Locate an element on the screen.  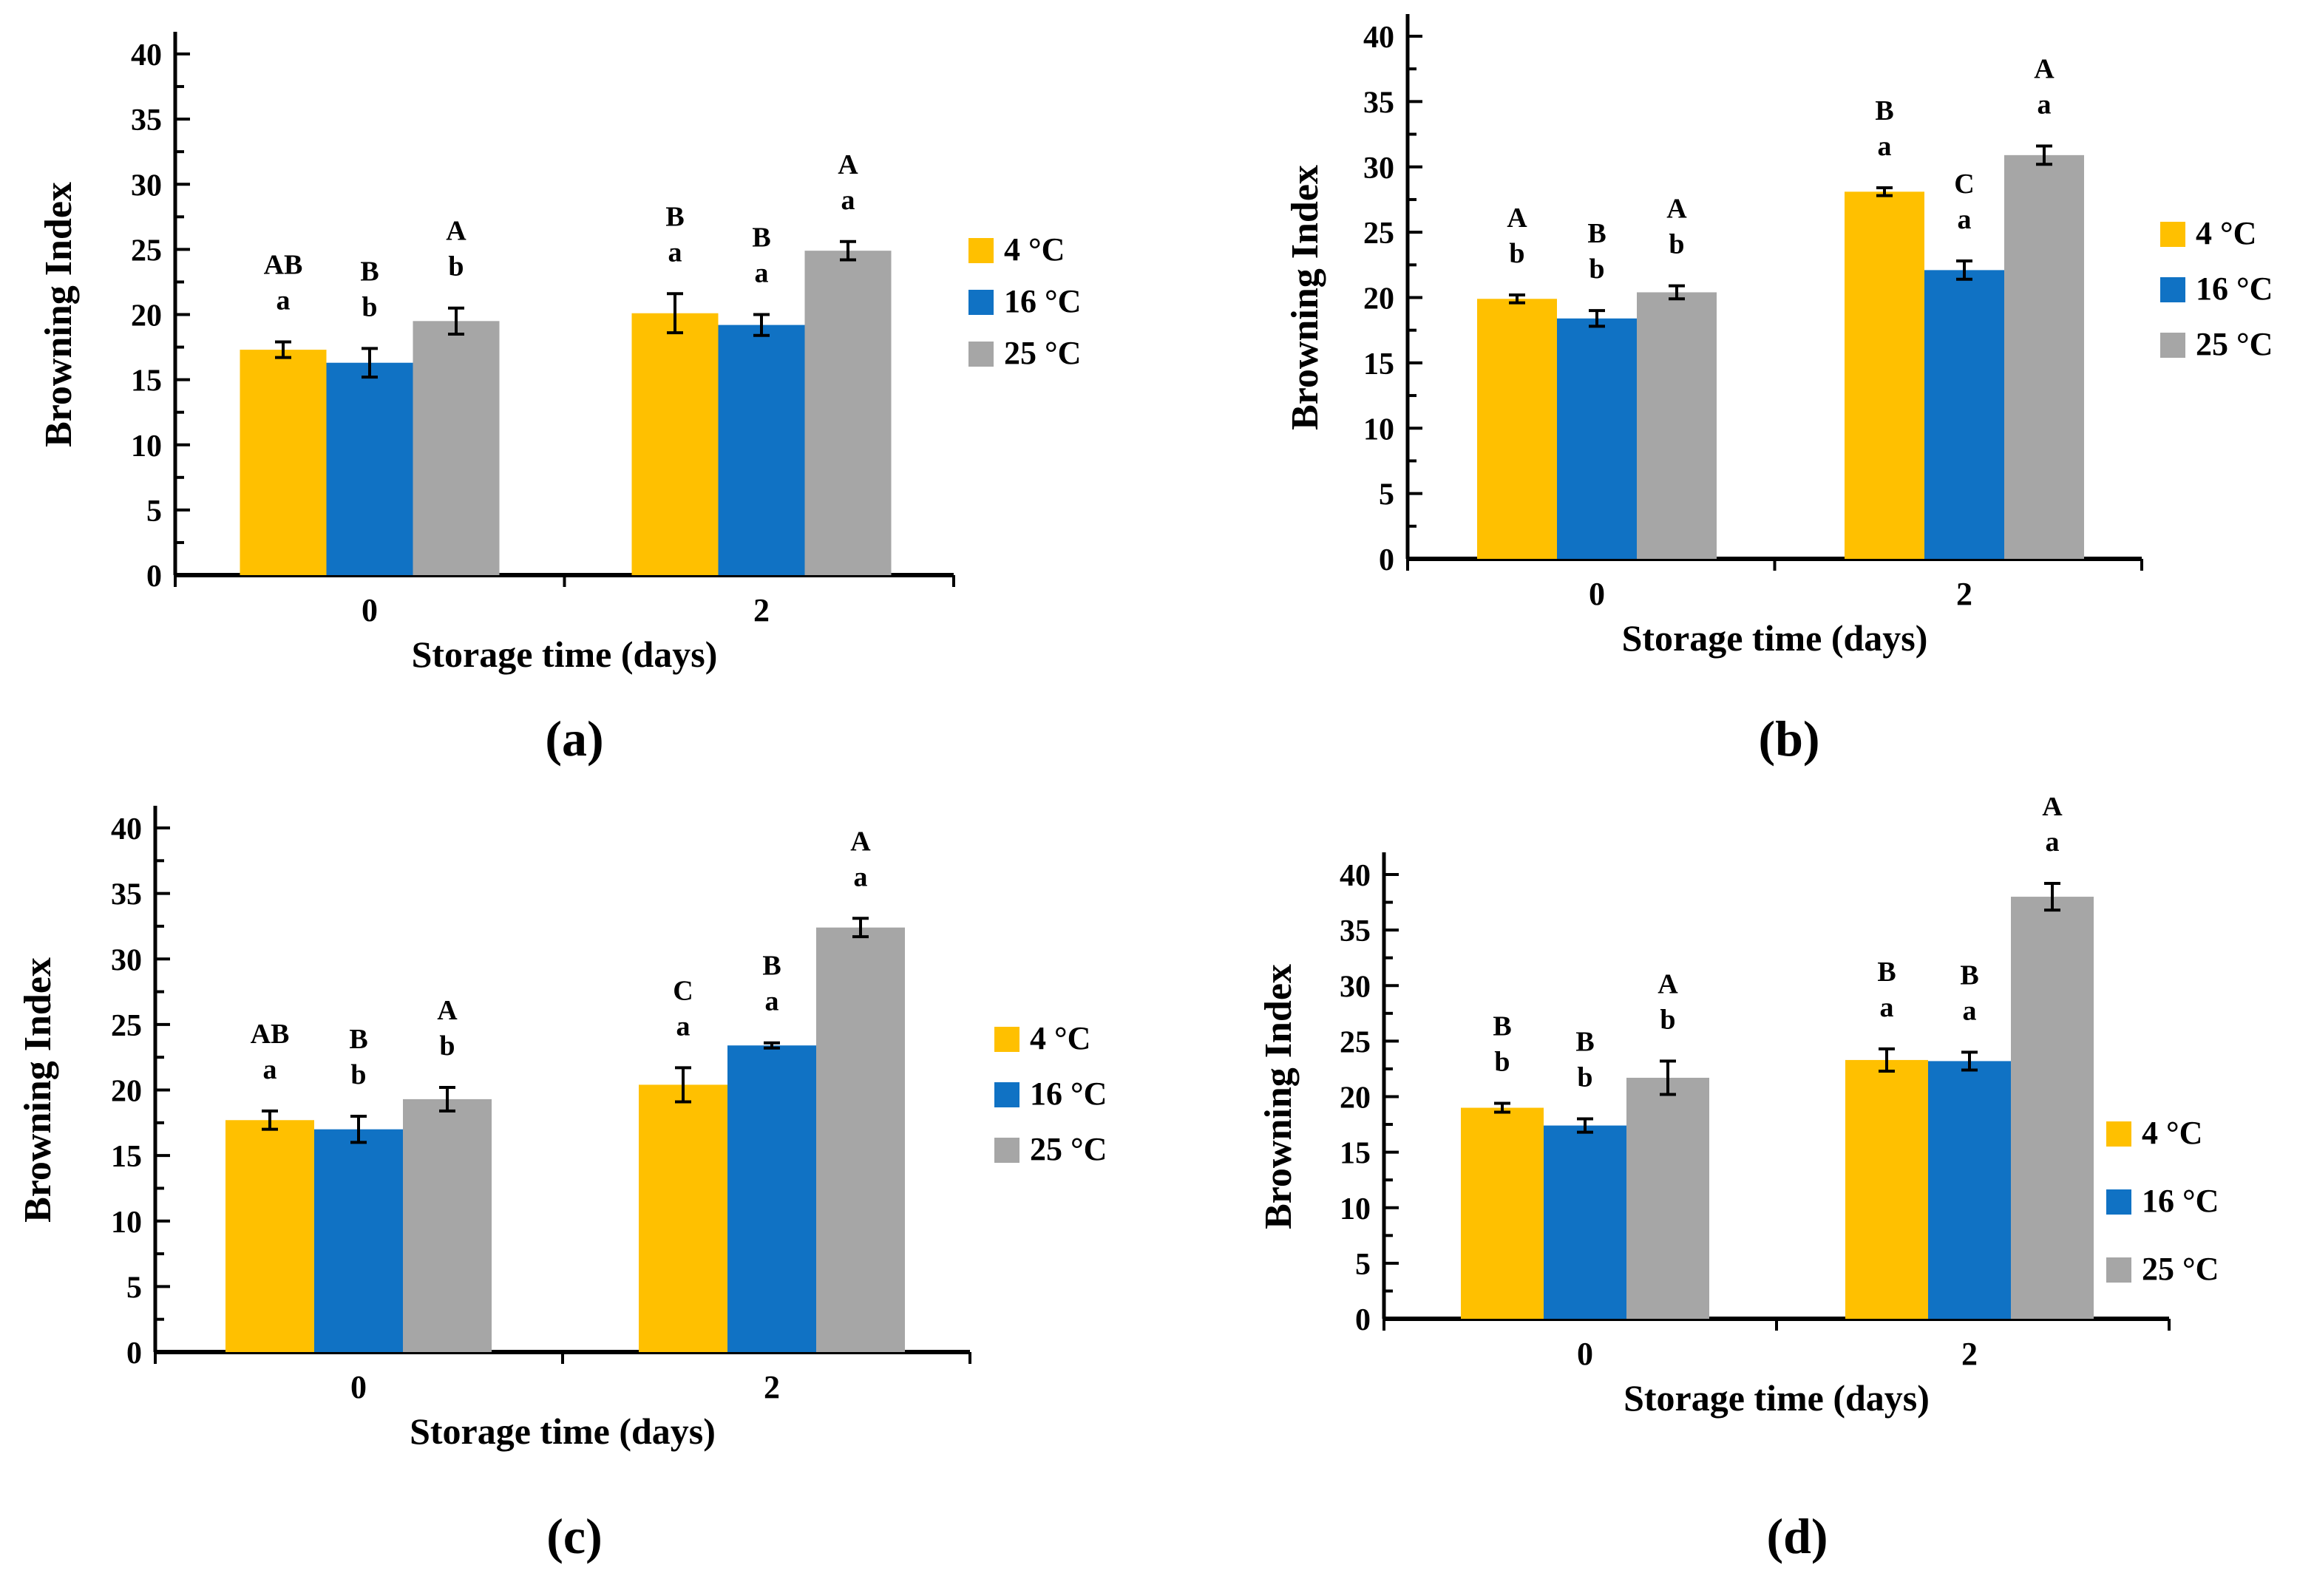
panel-label: (a) is located at coordinates (574, 738).